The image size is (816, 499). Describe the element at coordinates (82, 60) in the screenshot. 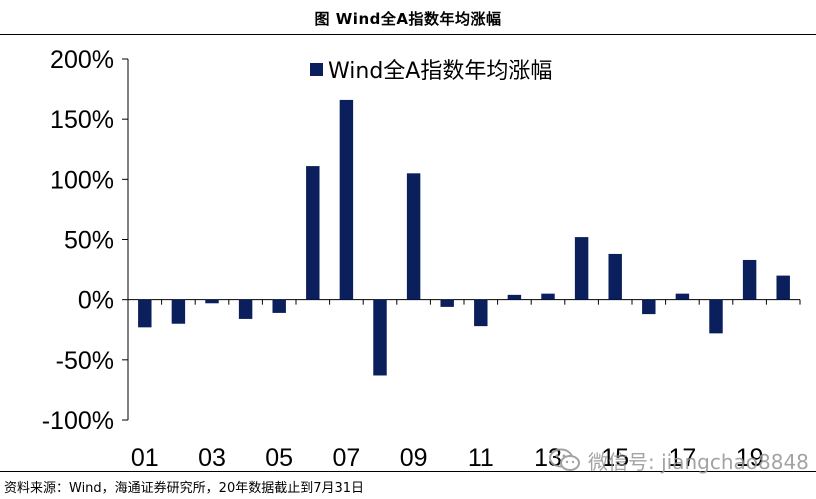

I see `y-tick-label: 200%` at that location.